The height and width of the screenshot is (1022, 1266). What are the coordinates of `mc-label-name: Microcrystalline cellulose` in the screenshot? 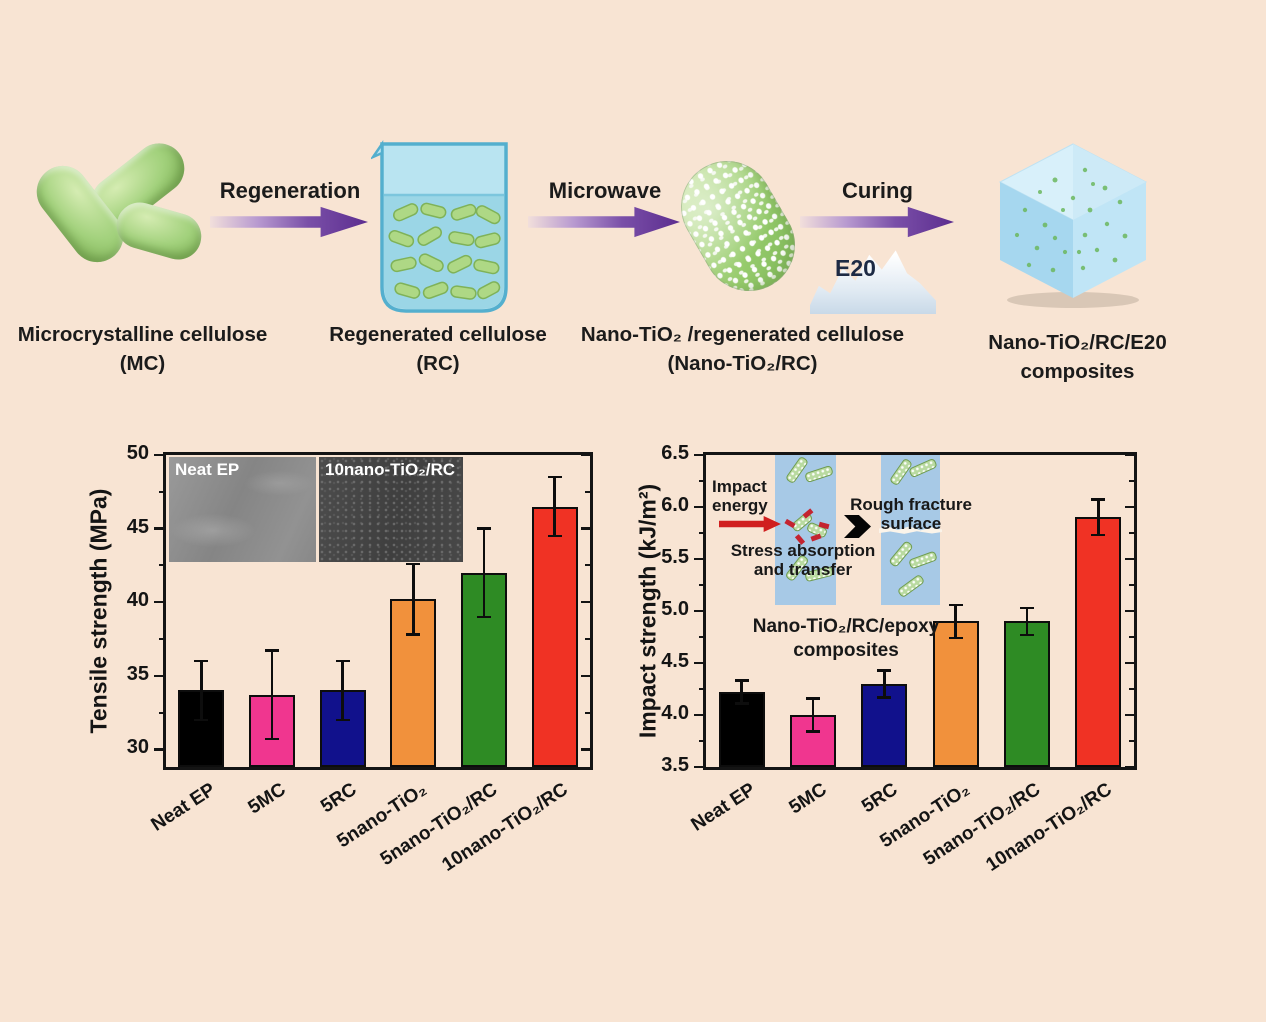 It's located at (142, 334).